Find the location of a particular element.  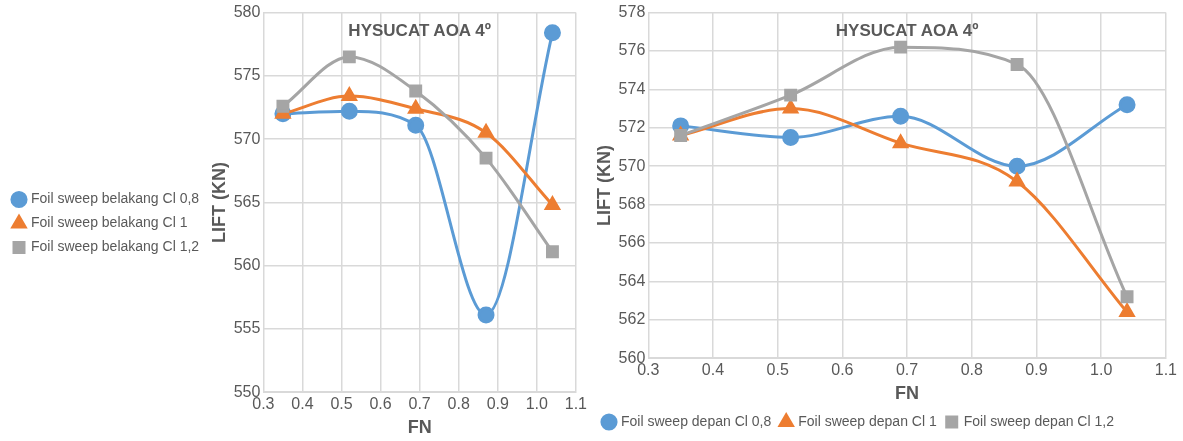

y-tick-label: 565 is located at coordinates (247, 201).